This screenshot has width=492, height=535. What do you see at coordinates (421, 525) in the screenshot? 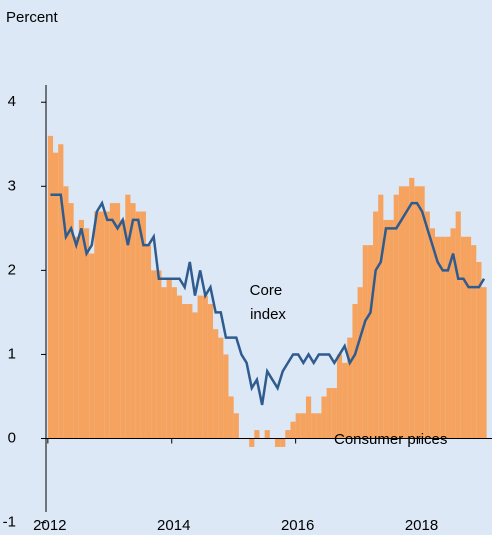
I see `x-tick-label: 2018` at bounding box center [421, 525].